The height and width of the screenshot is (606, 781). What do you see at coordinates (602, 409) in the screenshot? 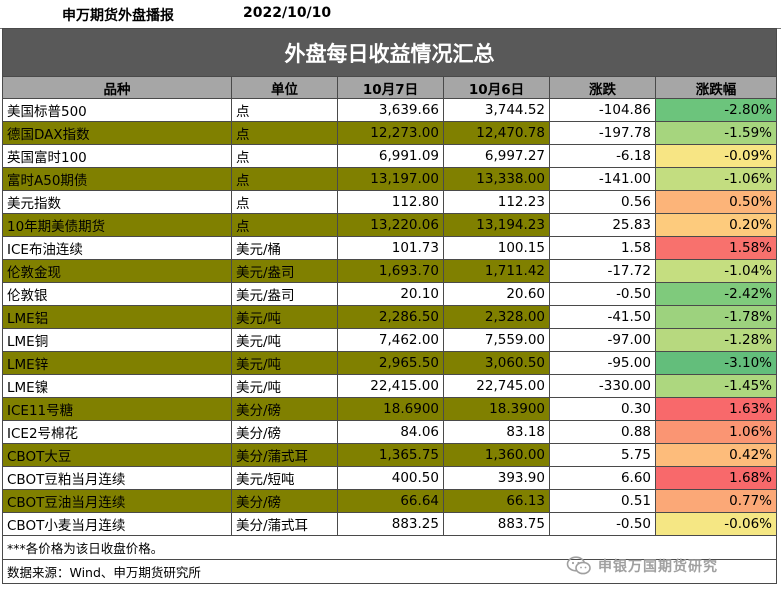
I see `price-change: 0.30` at bounding box center [602, 409].